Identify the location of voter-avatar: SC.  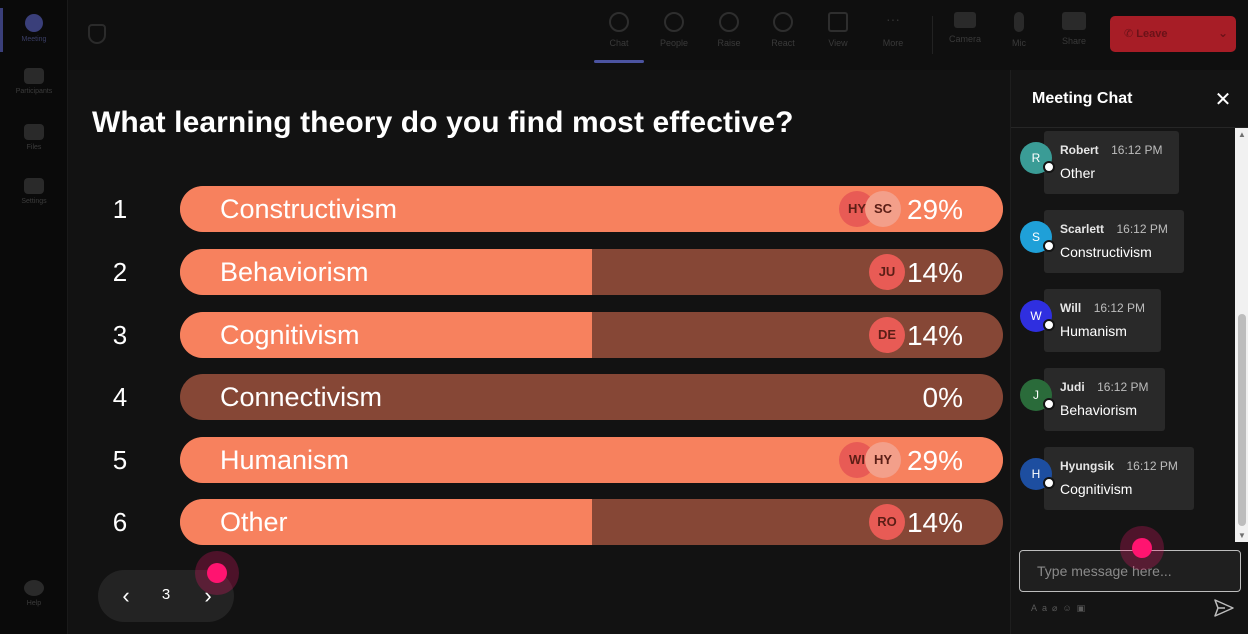
(883, 209).